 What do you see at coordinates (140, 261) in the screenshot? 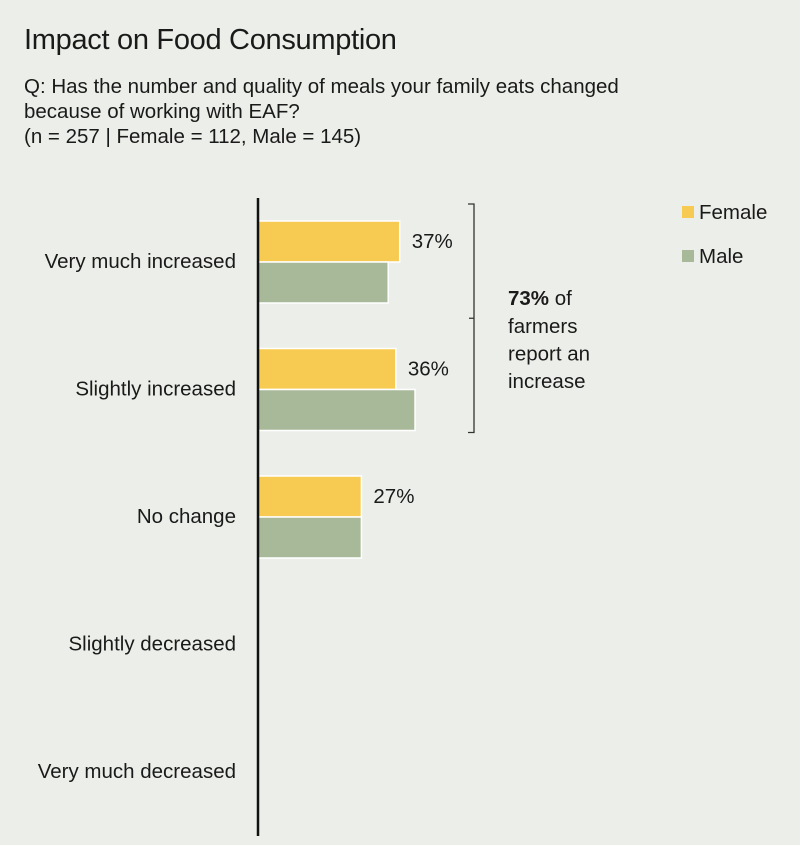
I see `category-label-very-much-increased: Very much increased` at bounding box center [140, 261].